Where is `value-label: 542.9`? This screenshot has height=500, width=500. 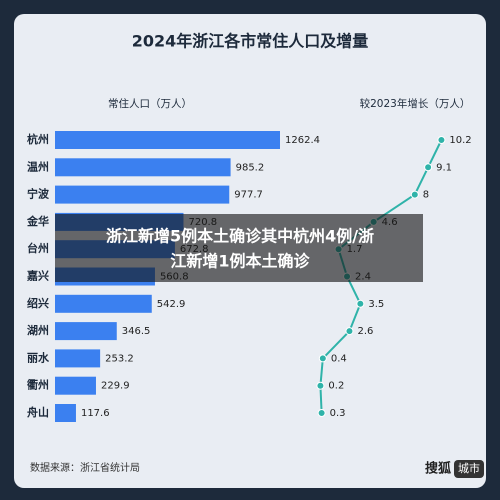
value-label: 542.9 is located at coordinates (171, 304).